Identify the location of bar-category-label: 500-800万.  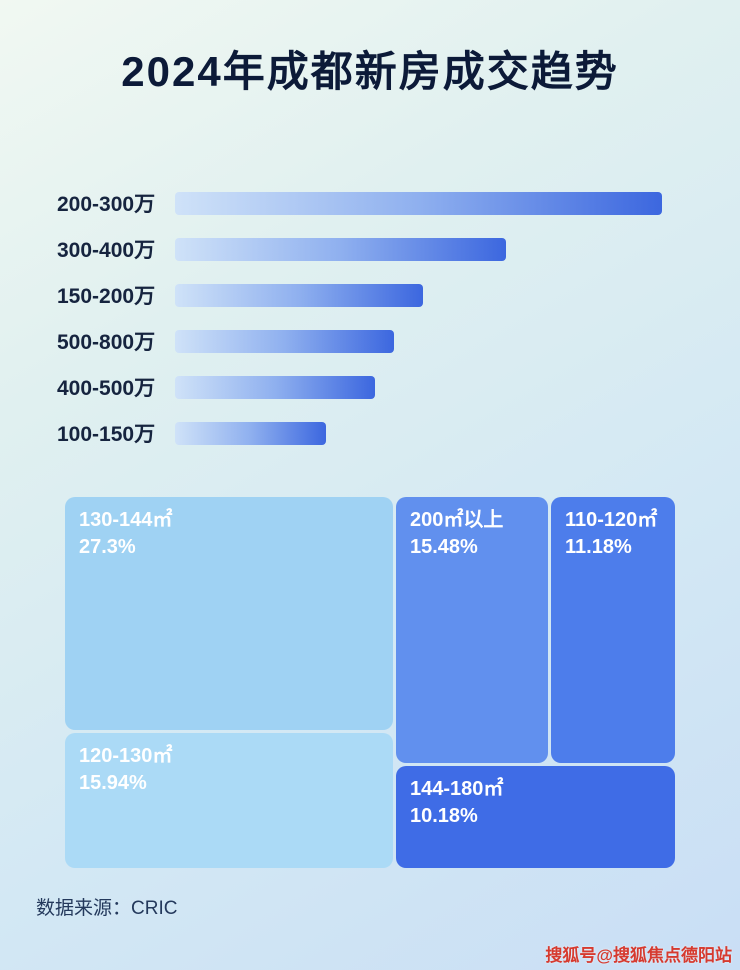
(106, 342).